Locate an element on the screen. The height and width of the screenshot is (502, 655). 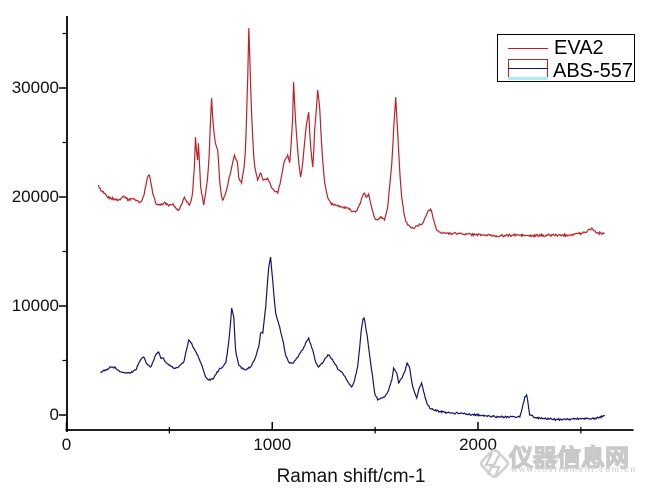
legend-symbol-abs557 is located at coordinates (528, 69).